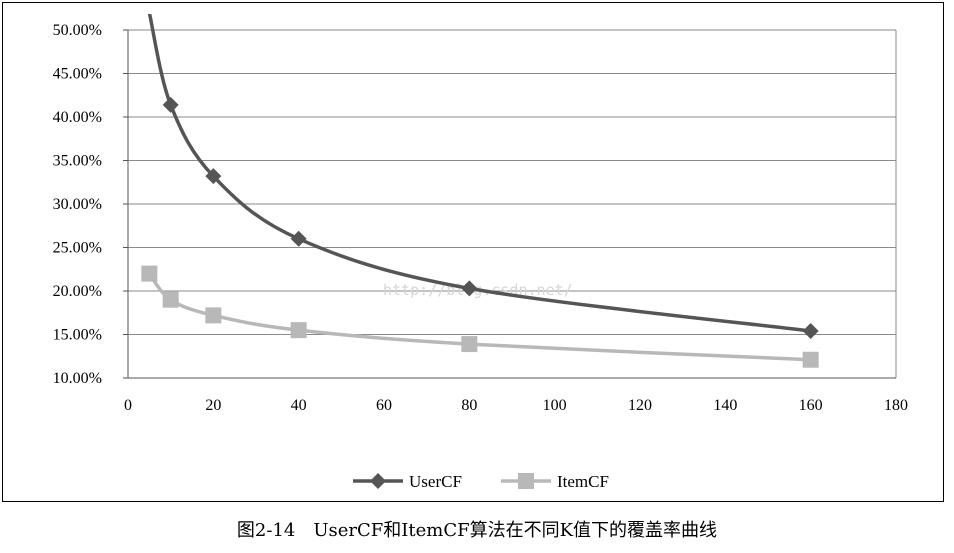 The width and height of the screenshot is (954, 553). I want to click on figure-caption: 图2-14 UserCF和ItemCF算法在不同K值下的覆盖率曲线, so click(477, 530).